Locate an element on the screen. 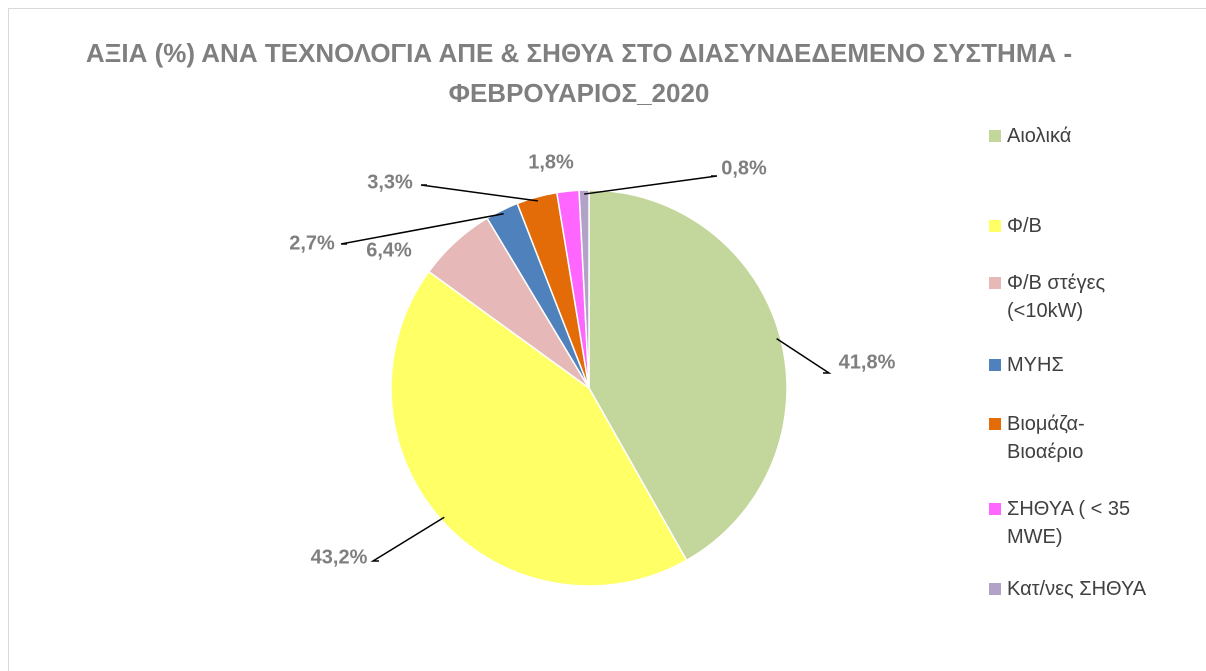 The image size is (1206, 671). legend-label: ΜΥΗΣ is located at coordinates (1035, 365).